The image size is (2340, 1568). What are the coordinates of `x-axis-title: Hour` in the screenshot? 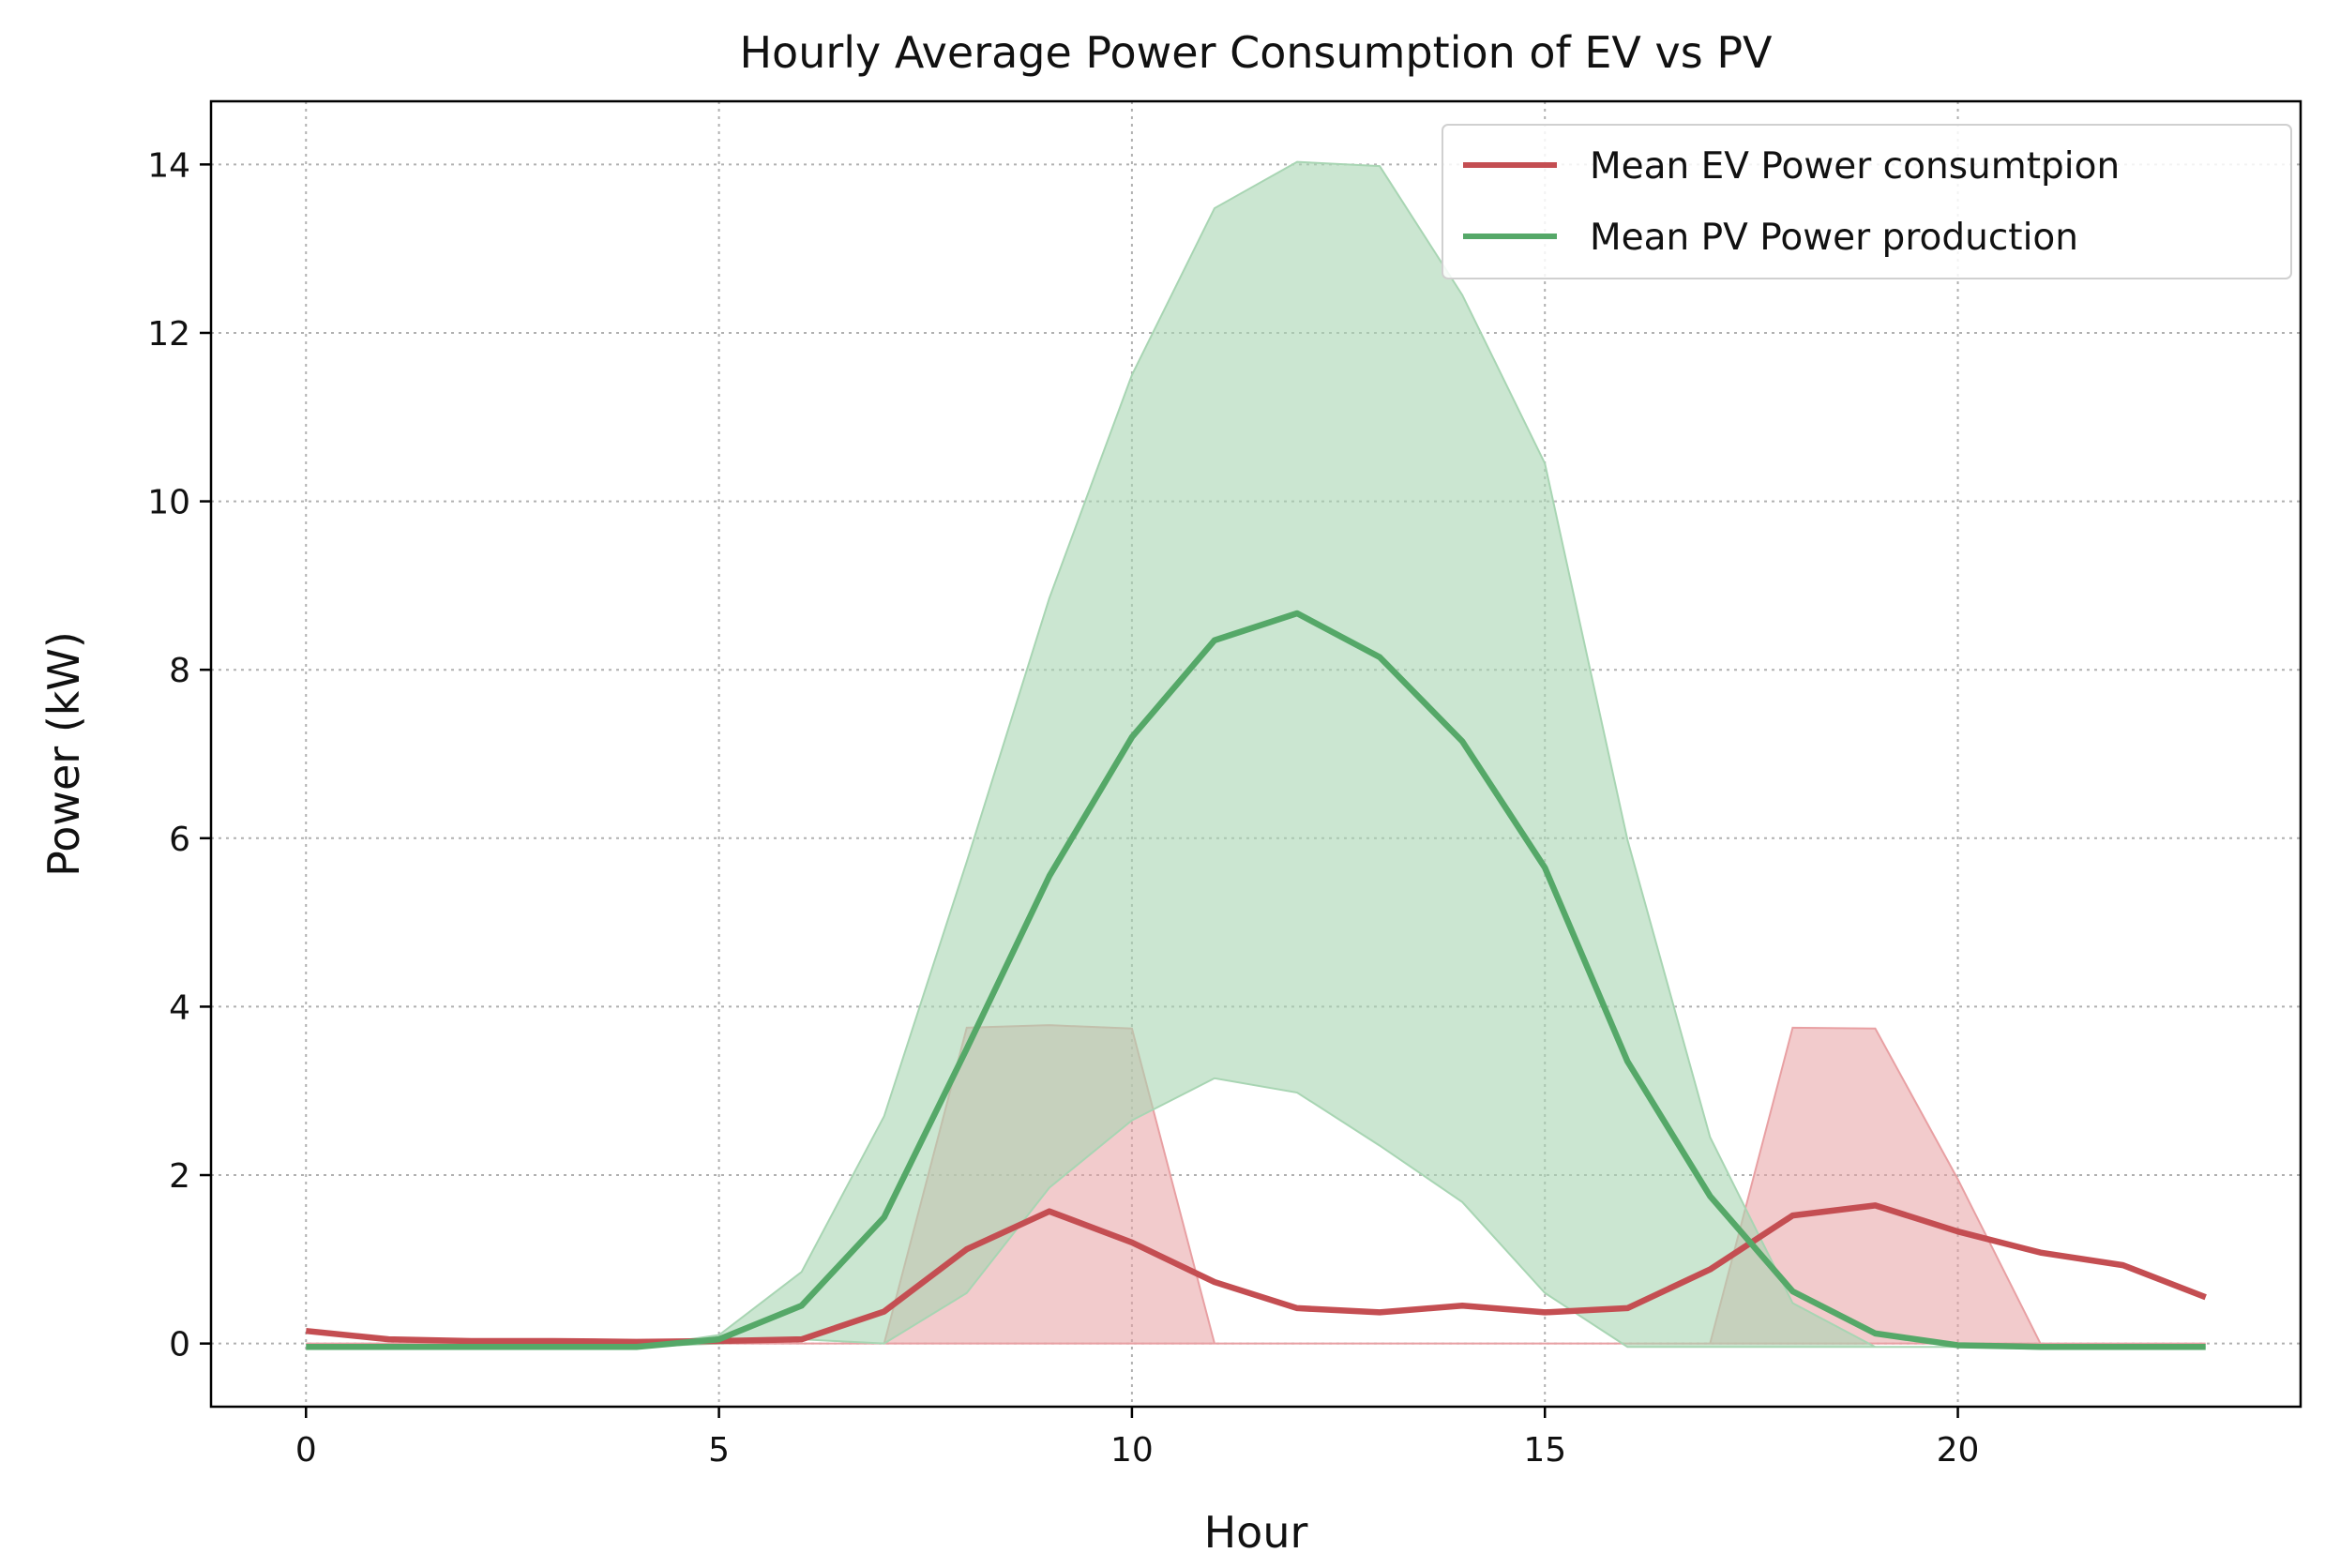 It's located at (1256, 1532).